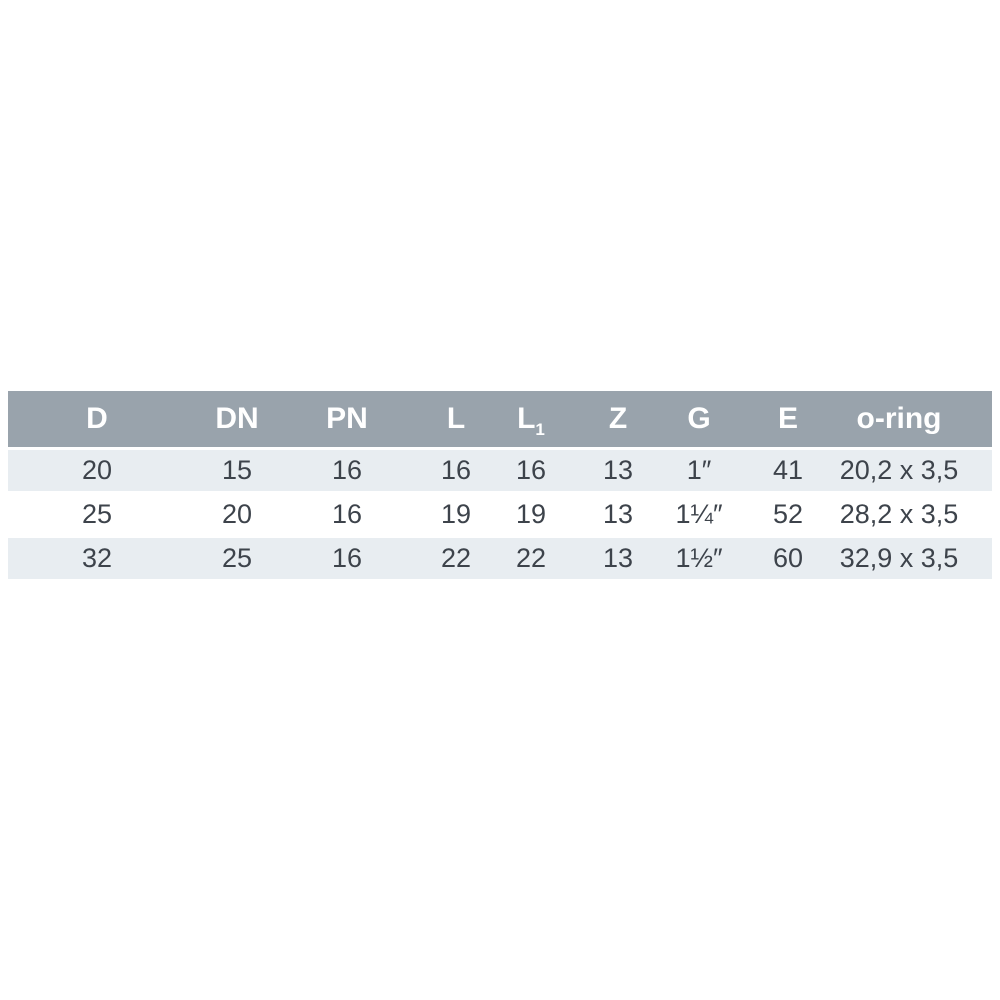 The image size is (1000, 1000). I want to click on header-label: Z, so click(618, 418).